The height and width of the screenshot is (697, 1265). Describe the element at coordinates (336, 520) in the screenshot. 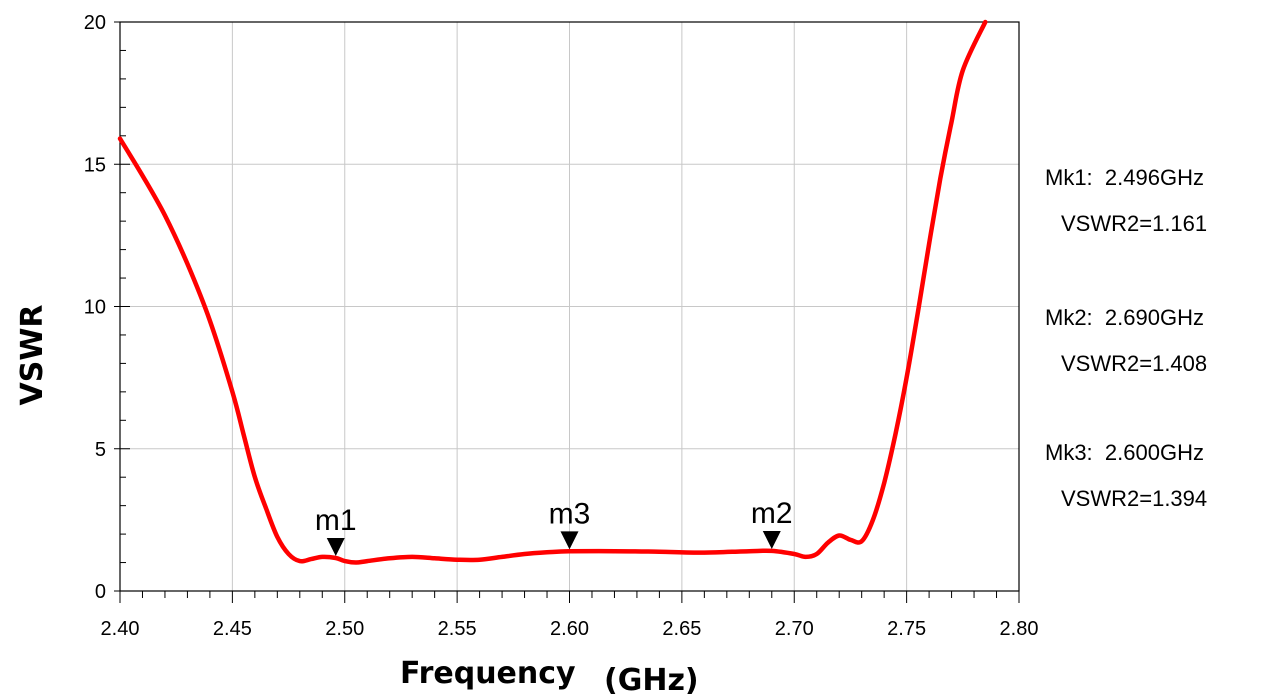

I see `marker-label-m1: m1` at that location.